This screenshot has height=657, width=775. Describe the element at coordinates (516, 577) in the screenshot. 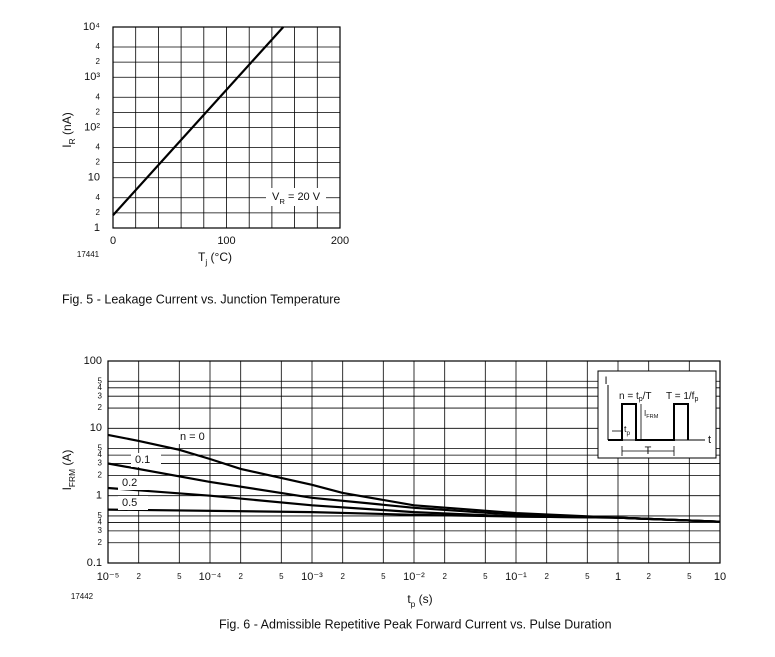

I see `x-tick-label: 10⁻¹` at that location.